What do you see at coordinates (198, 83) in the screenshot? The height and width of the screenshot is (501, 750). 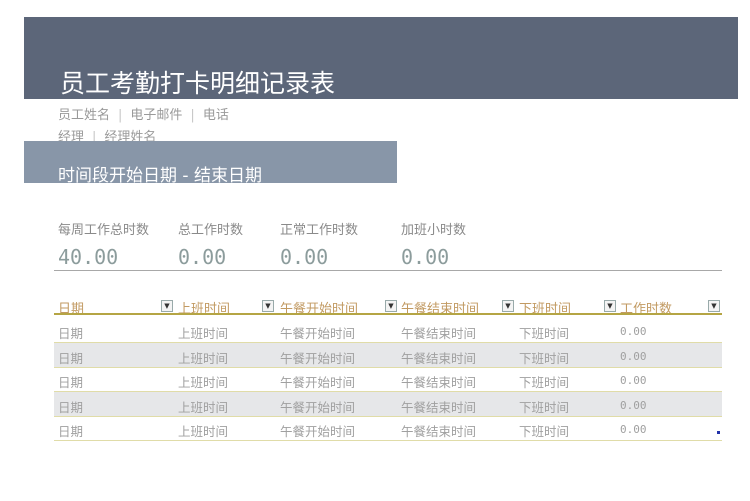 I see `page-title: 员工考勤打卡明细记录表` at bounding box center [198, 83].